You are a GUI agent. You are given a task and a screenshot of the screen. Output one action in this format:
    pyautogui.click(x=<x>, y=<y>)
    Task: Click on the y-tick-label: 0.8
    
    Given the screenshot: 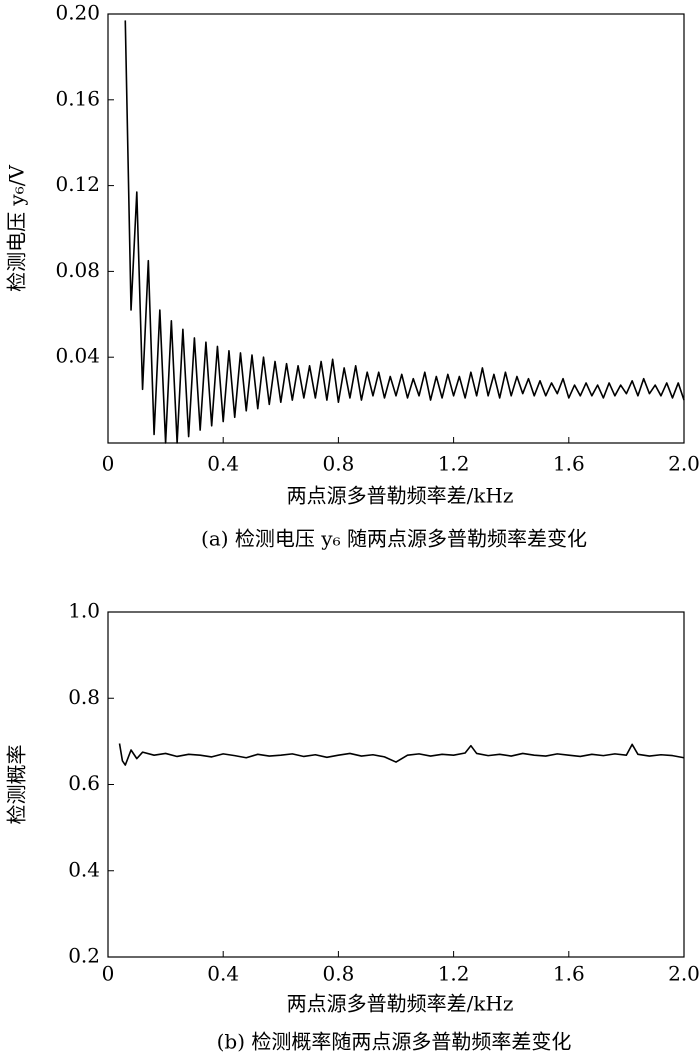 What is the action you would take?
    pyautogui.click(x=84, y=697)
    